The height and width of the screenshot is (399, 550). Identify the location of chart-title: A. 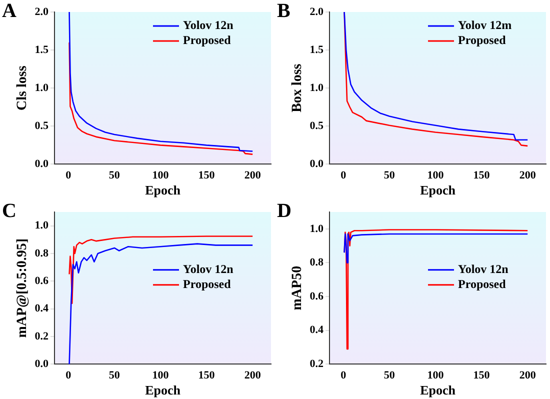
(9, 11).